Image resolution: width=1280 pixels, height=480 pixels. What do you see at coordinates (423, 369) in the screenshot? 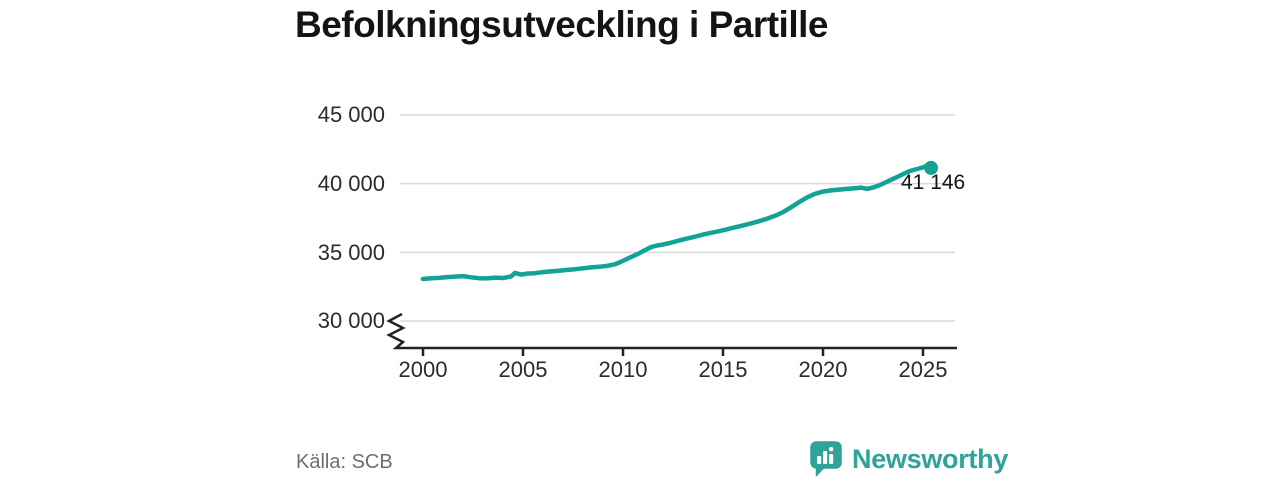
I see `x-axis-label-2000: 2000` at bounding box center [423, 369].